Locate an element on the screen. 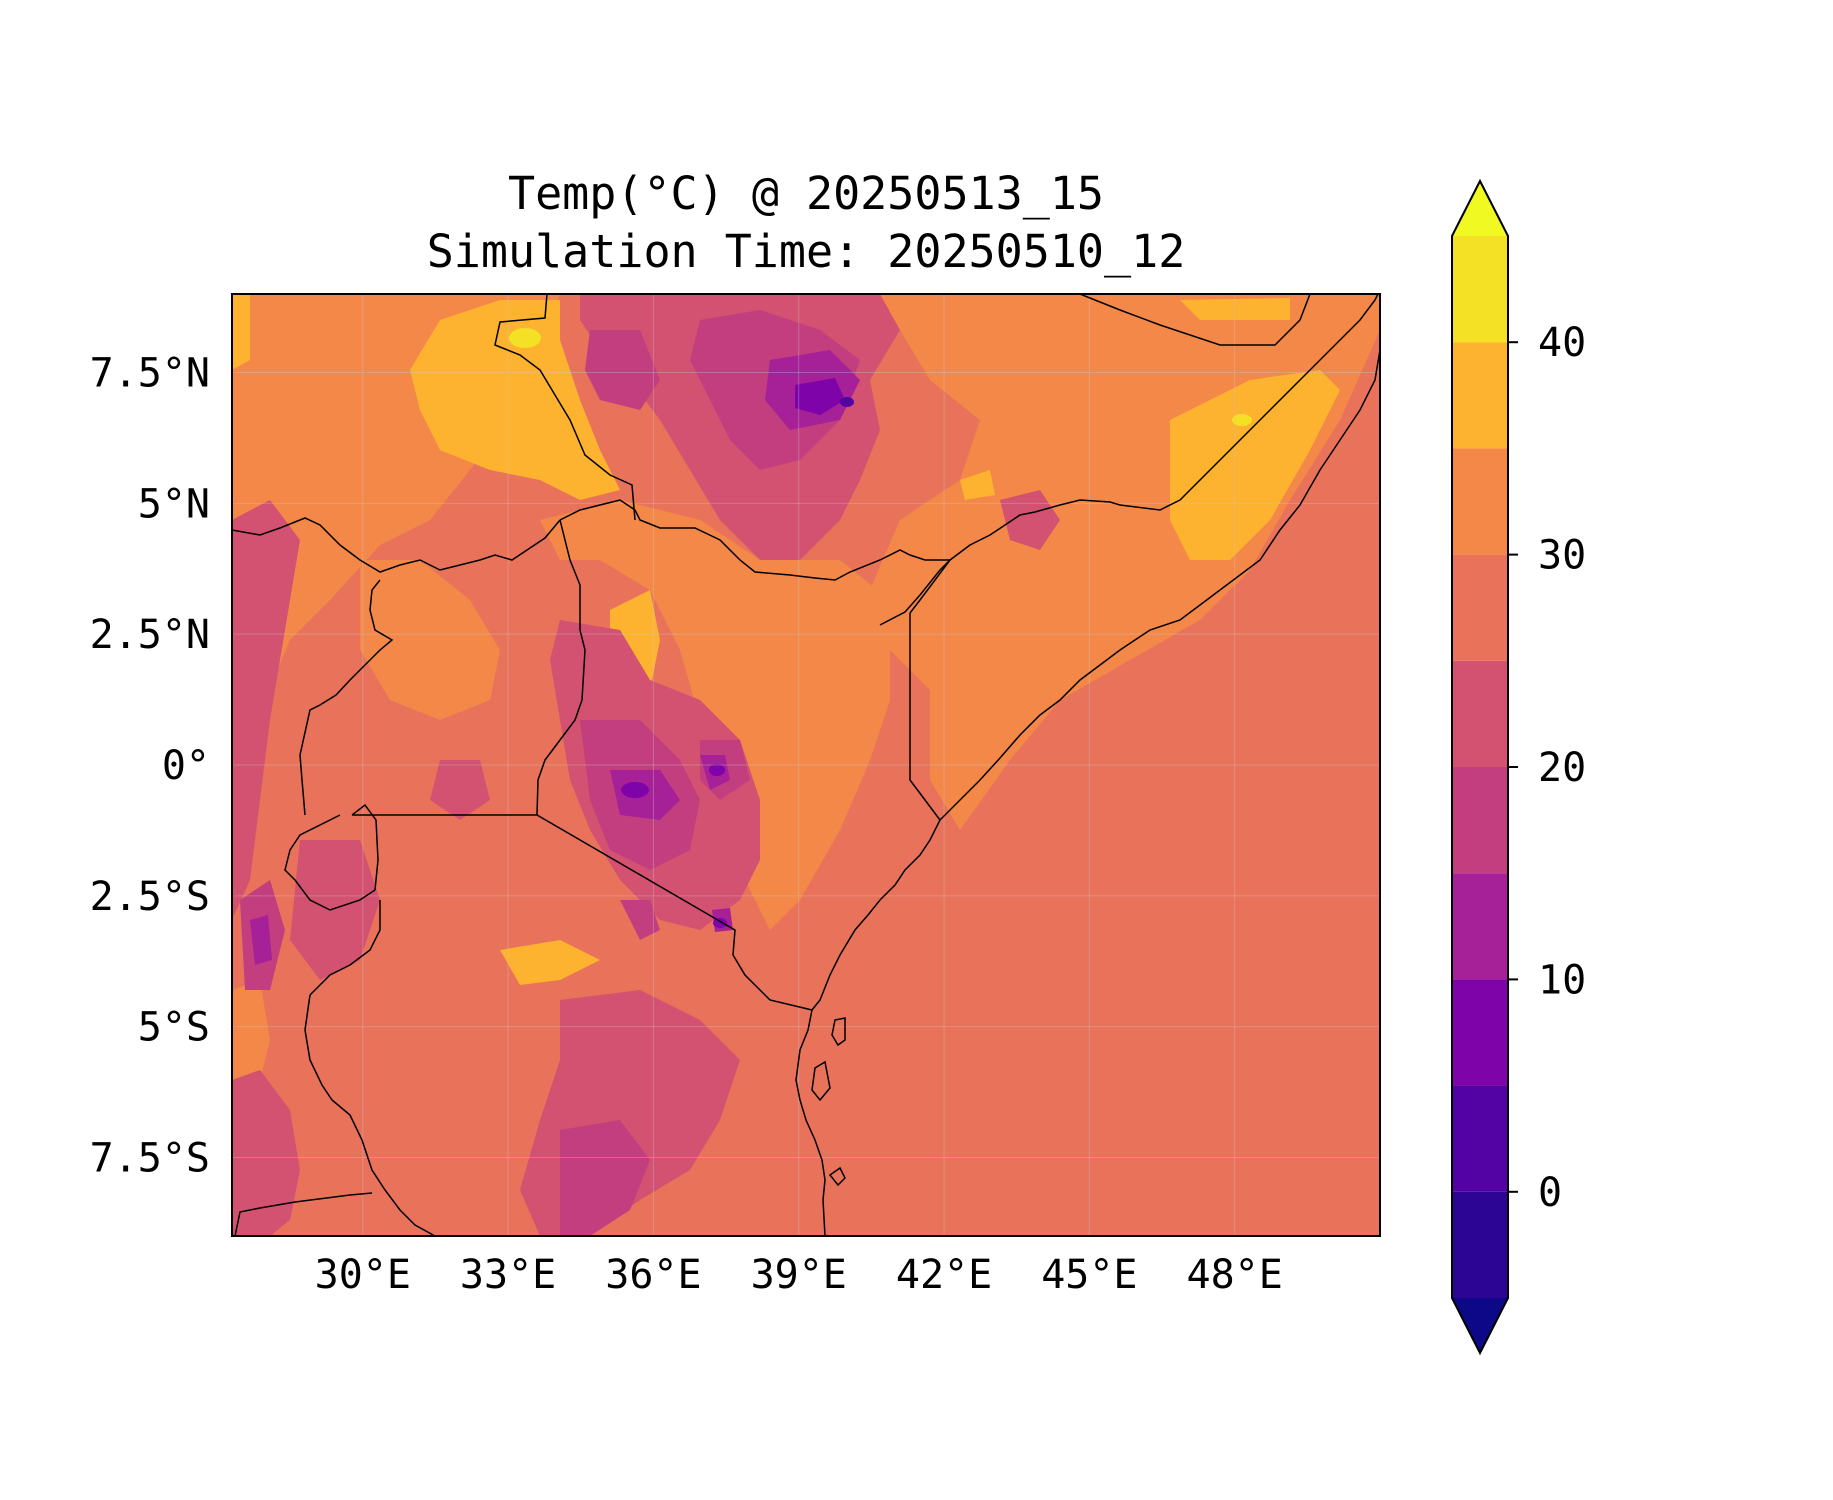  x-tick-label: 45°E is located at coordinates (1089, 1275).